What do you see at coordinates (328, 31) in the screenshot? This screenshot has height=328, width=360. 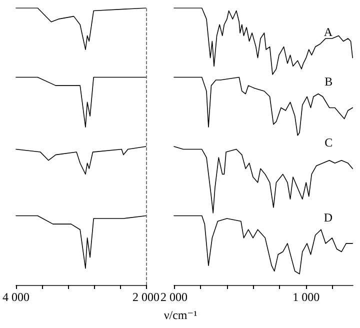 I see `series-label: A` at bounding box center [328, 31].